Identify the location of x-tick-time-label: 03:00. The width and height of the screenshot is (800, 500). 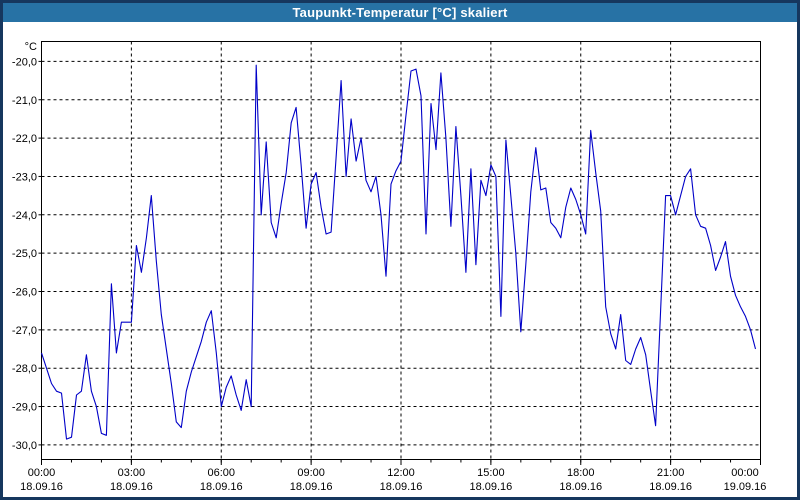
(132, 473).